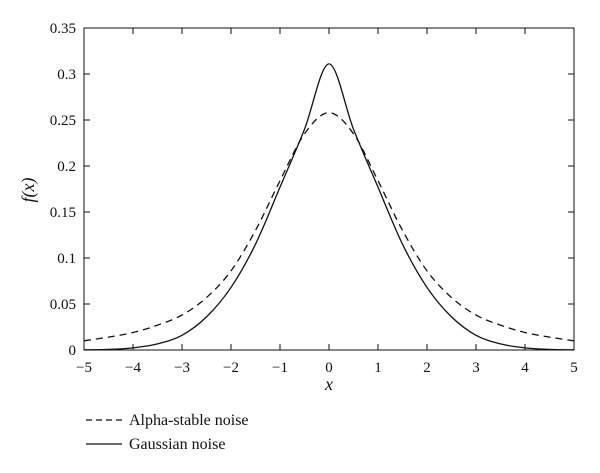 The width and height of the screenshot is (600, 473). I want to click on y-tick-label: 0.15, so click(63, 213).